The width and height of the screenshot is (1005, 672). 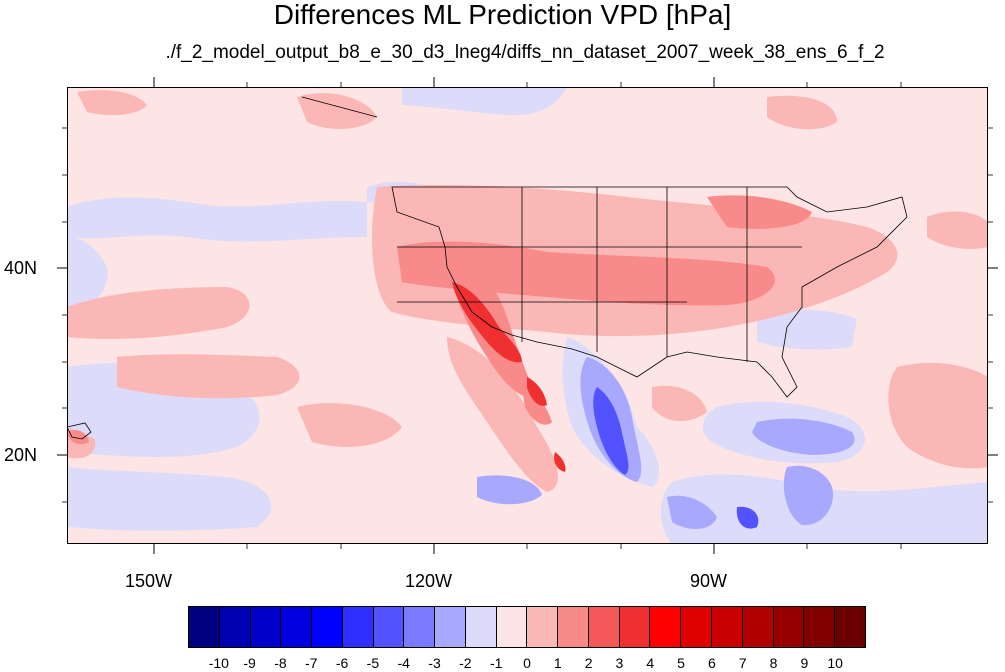 What do you see at coordinates (676, 458) in the screenshot?
I see `negative-anomaly-strong` at bounding box center [676, 458].